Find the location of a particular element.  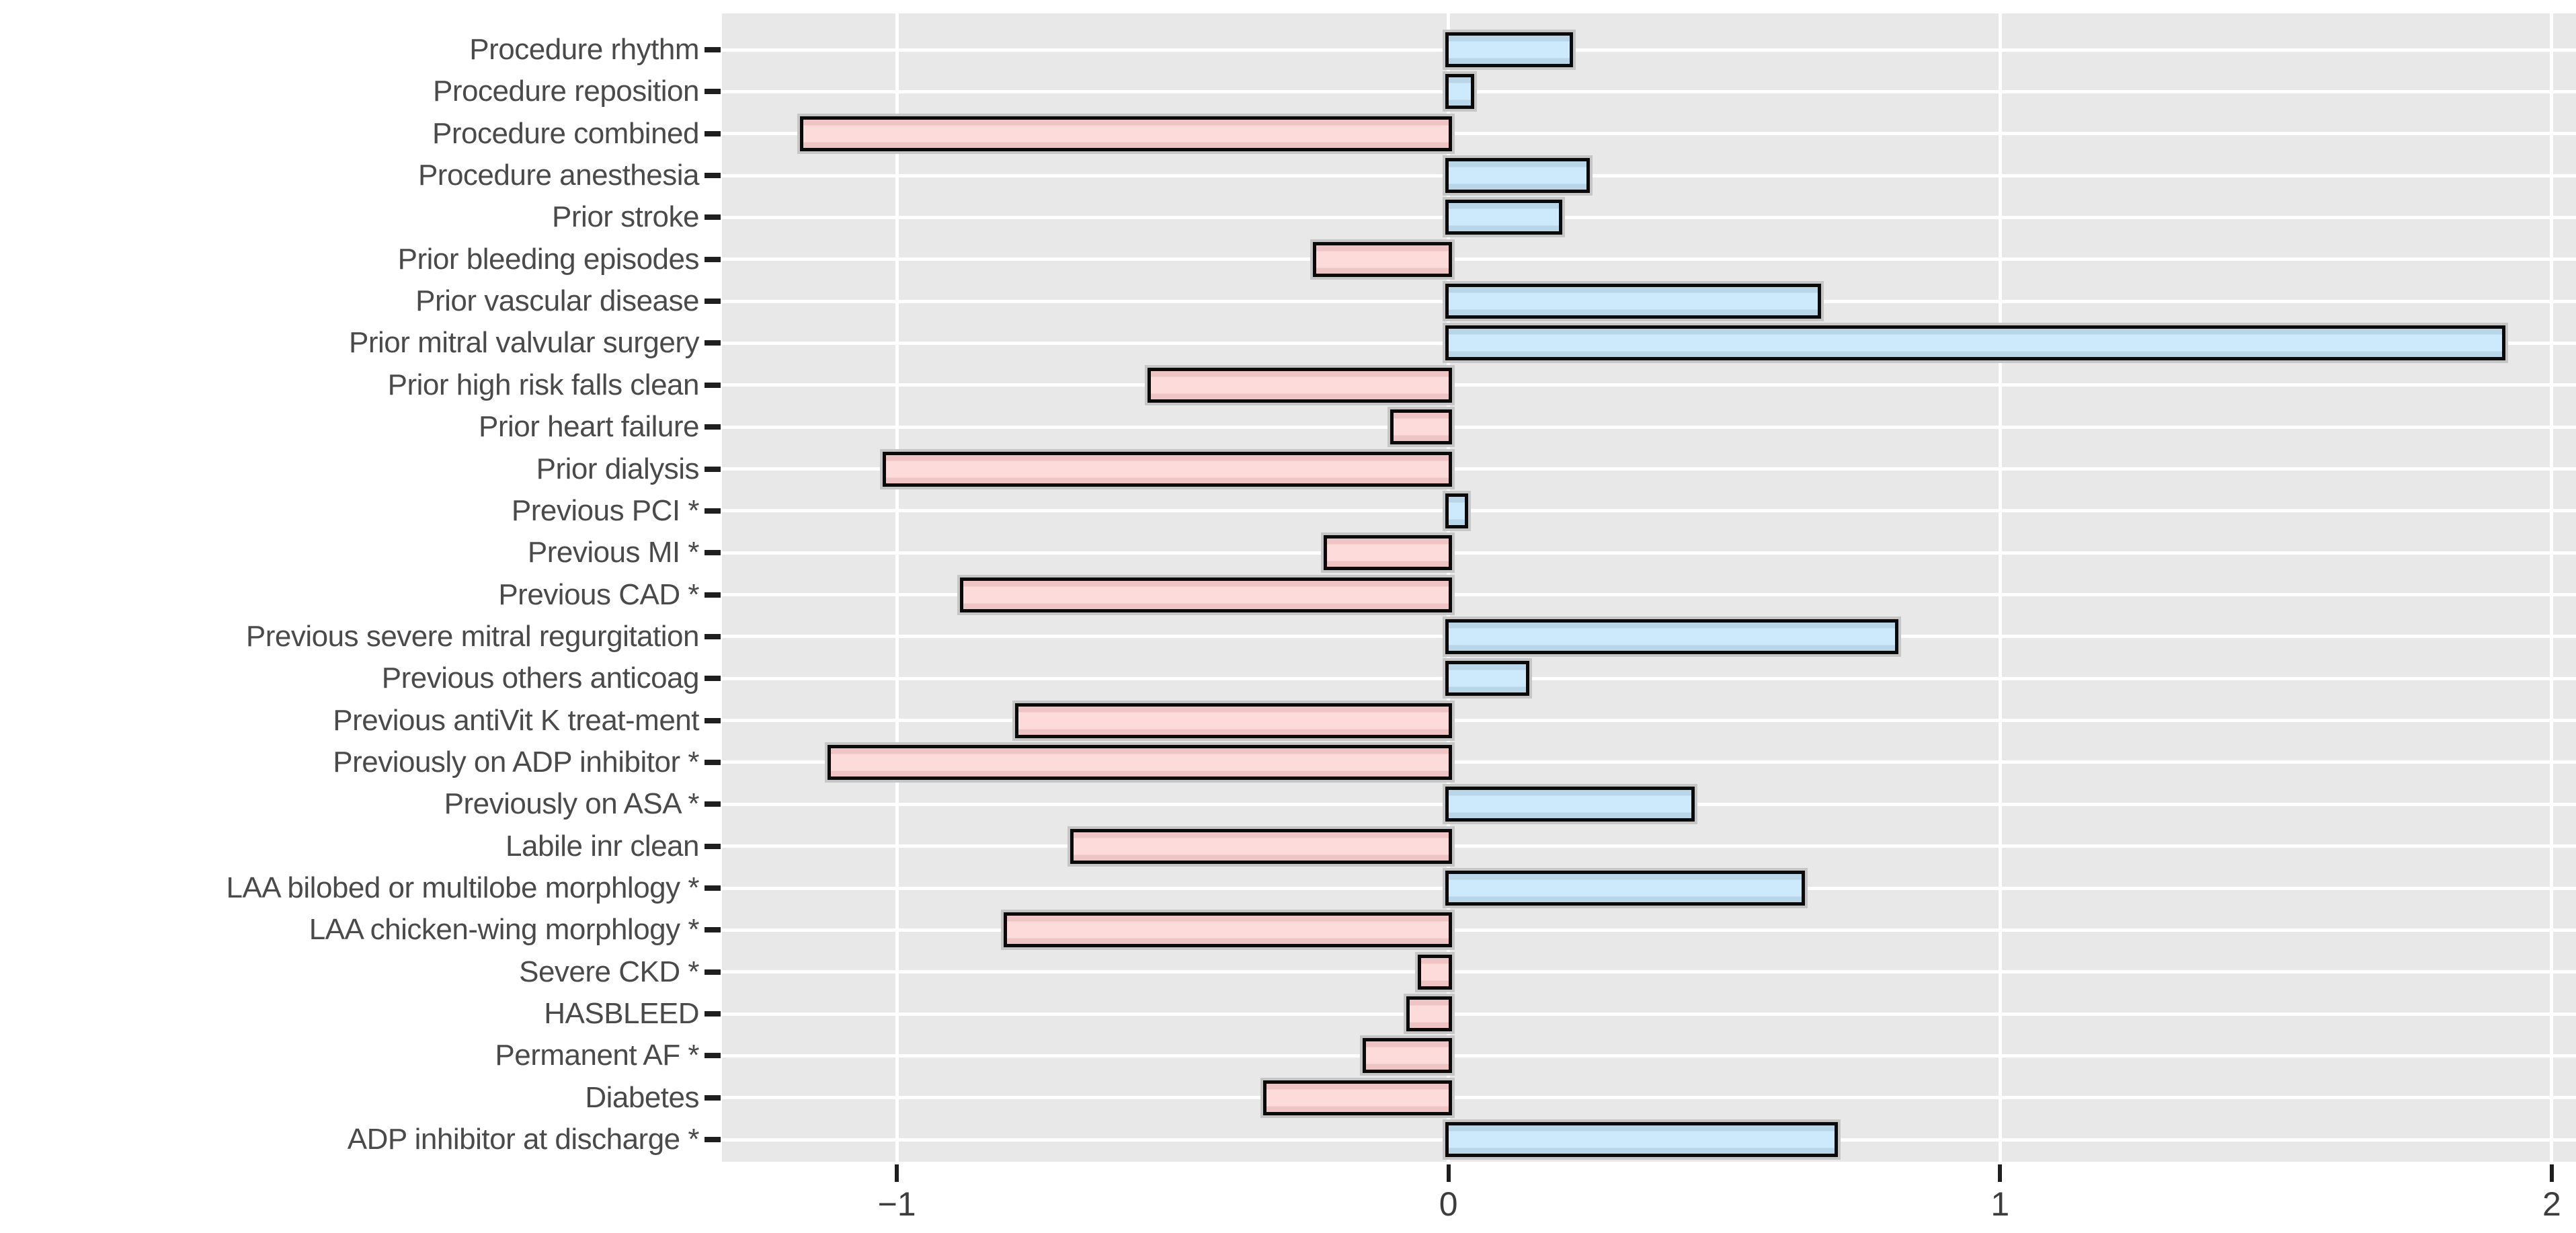

y-axis-label: Previous PCI * is located at coordinates (605, 510).